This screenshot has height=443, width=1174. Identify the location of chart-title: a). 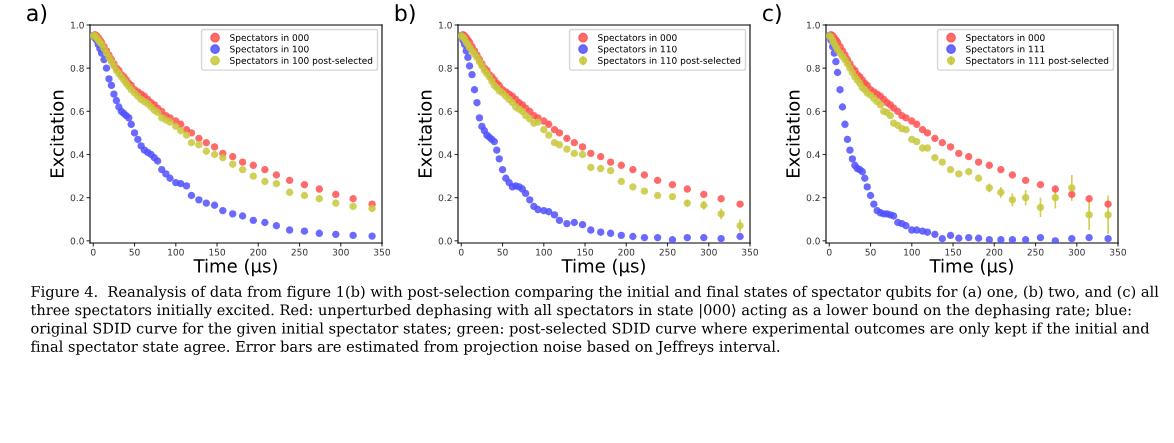
(37, 14).